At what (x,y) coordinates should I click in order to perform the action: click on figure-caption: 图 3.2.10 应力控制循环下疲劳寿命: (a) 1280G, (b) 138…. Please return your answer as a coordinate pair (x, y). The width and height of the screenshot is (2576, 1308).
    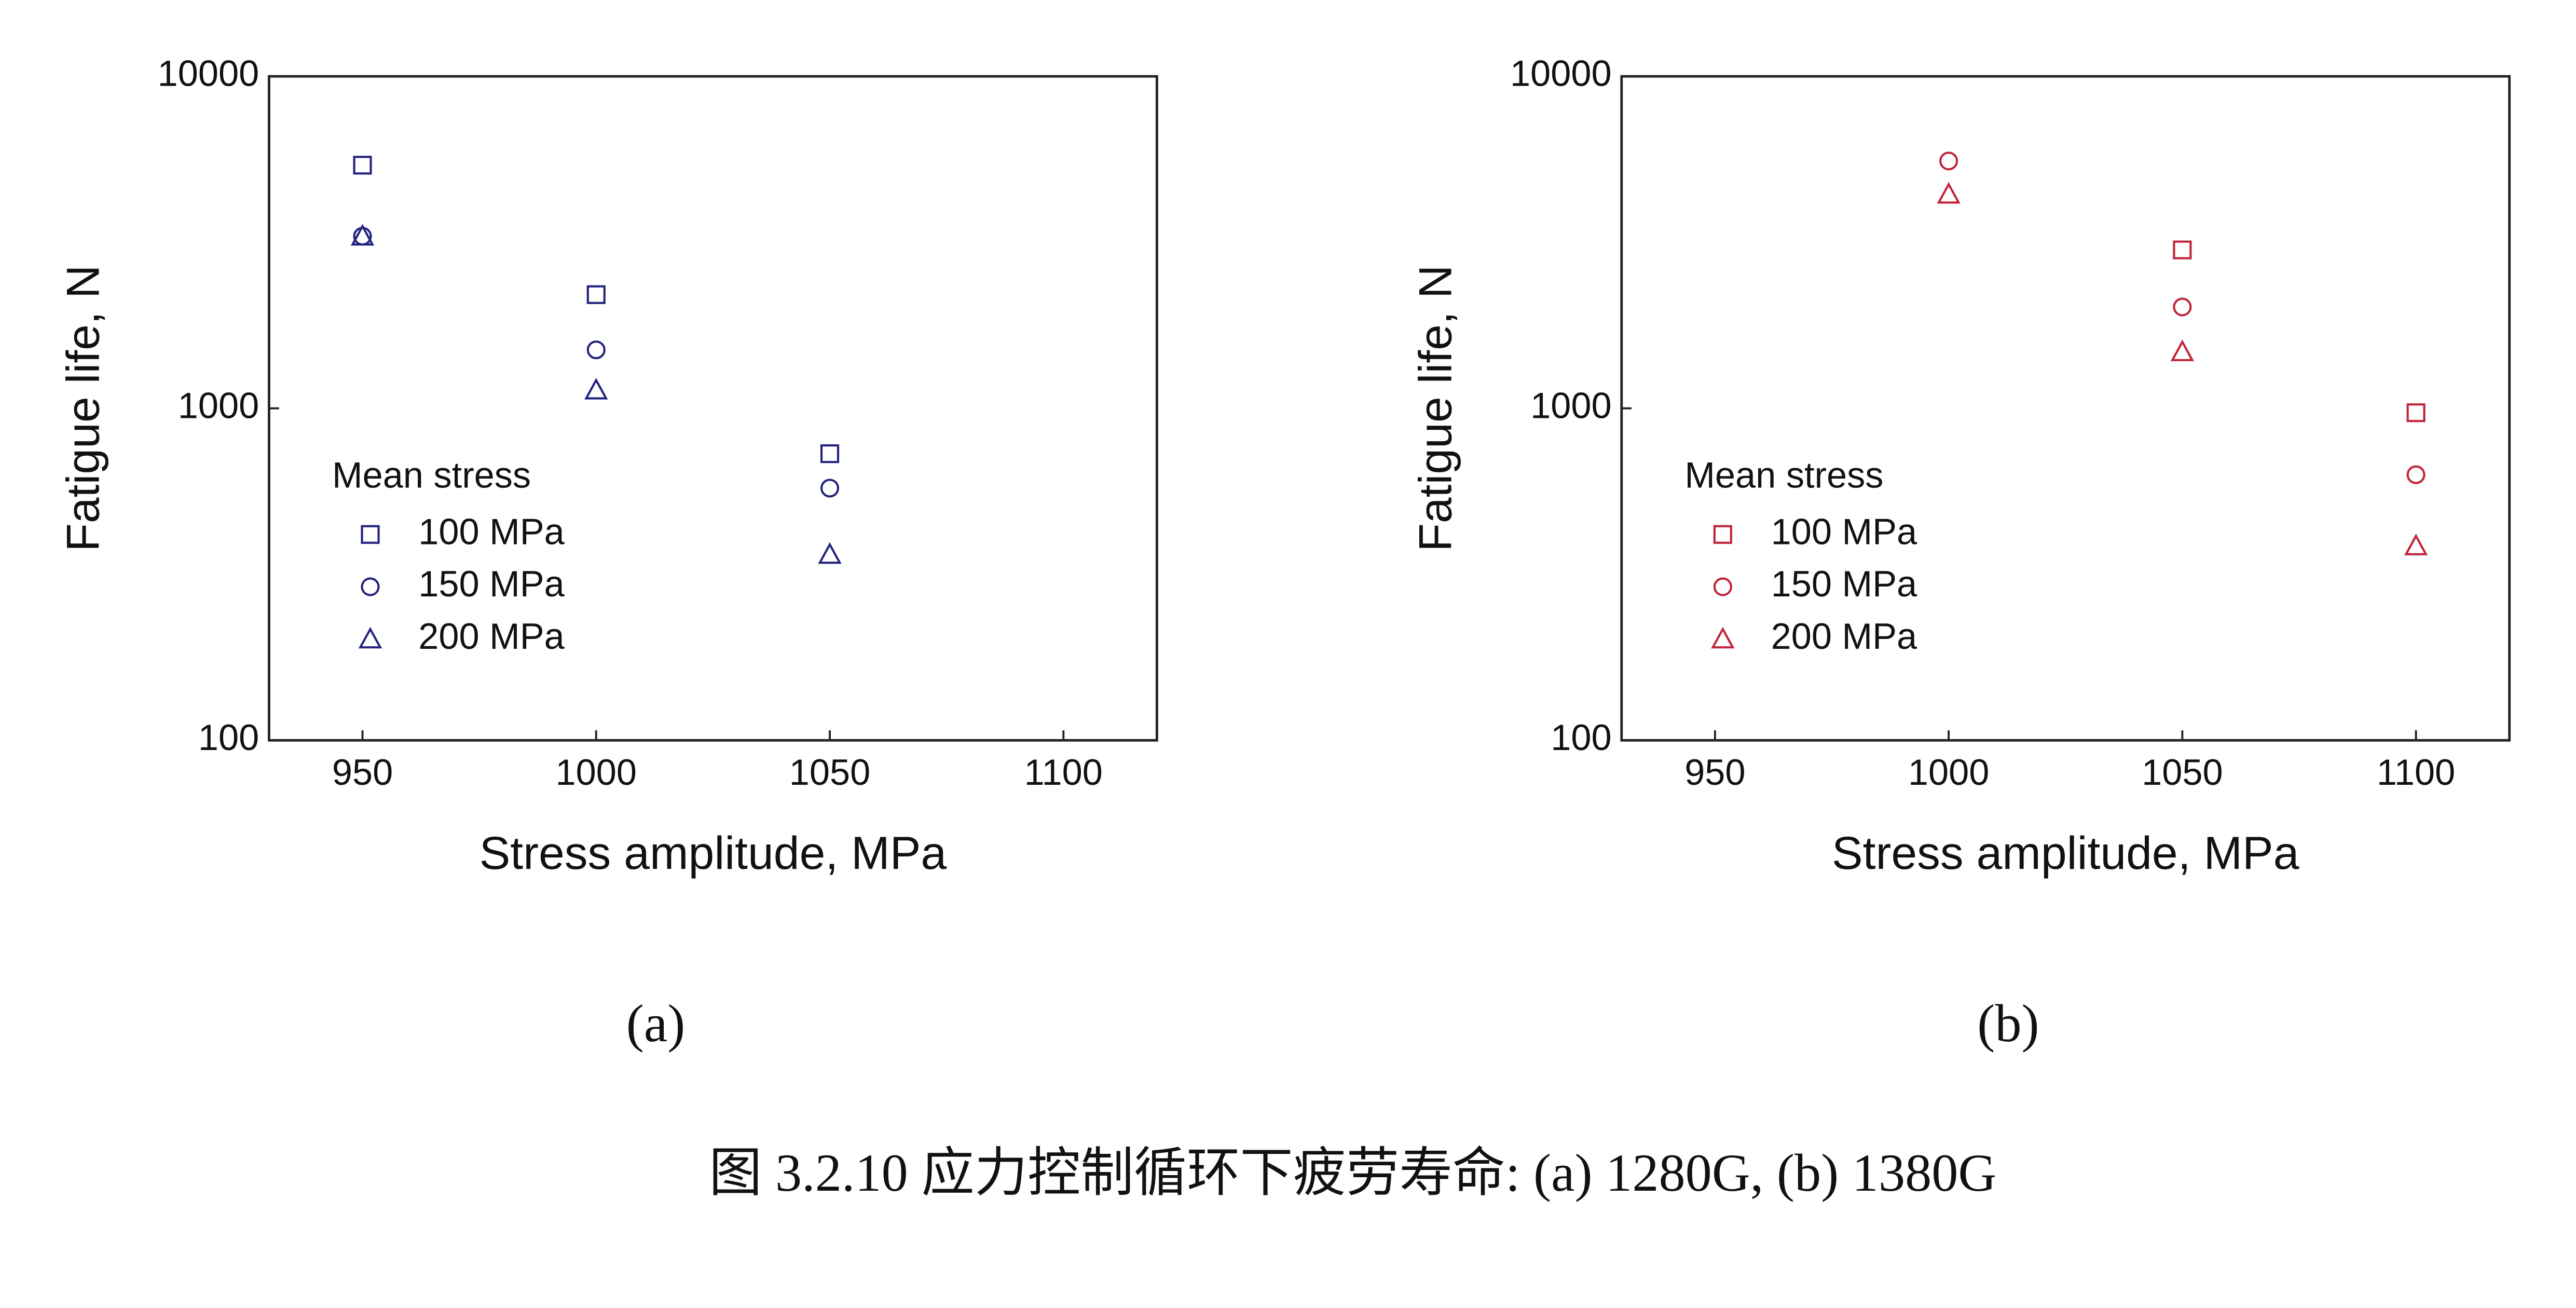
    Looking at the image, I should click on (1352, 1174).